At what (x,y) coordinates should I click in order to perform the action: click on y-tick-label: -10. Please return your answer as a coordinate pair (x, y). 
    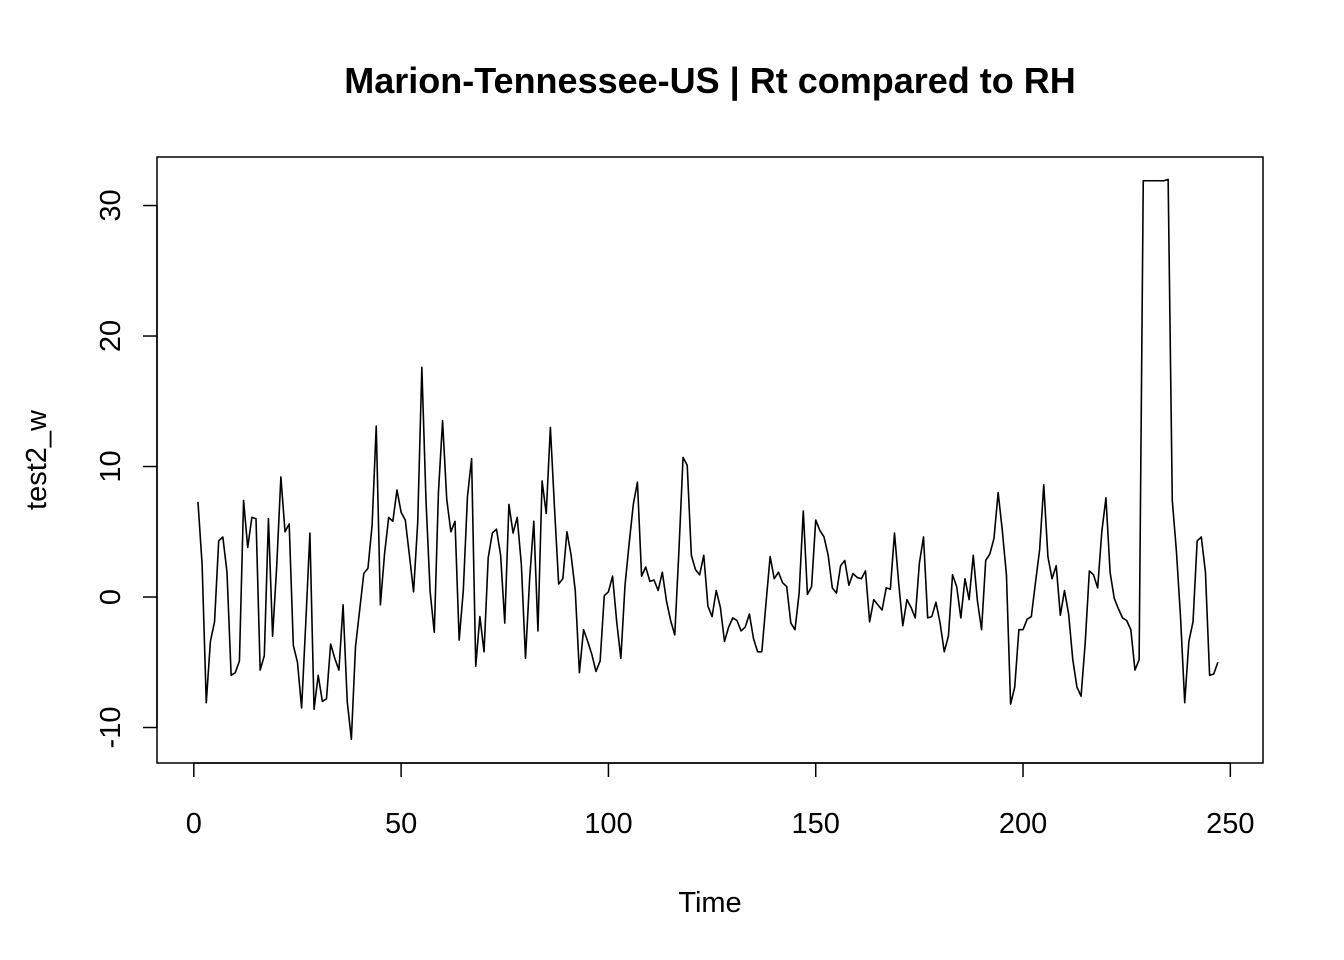
    Looking at the image, I should click on (111, 728).